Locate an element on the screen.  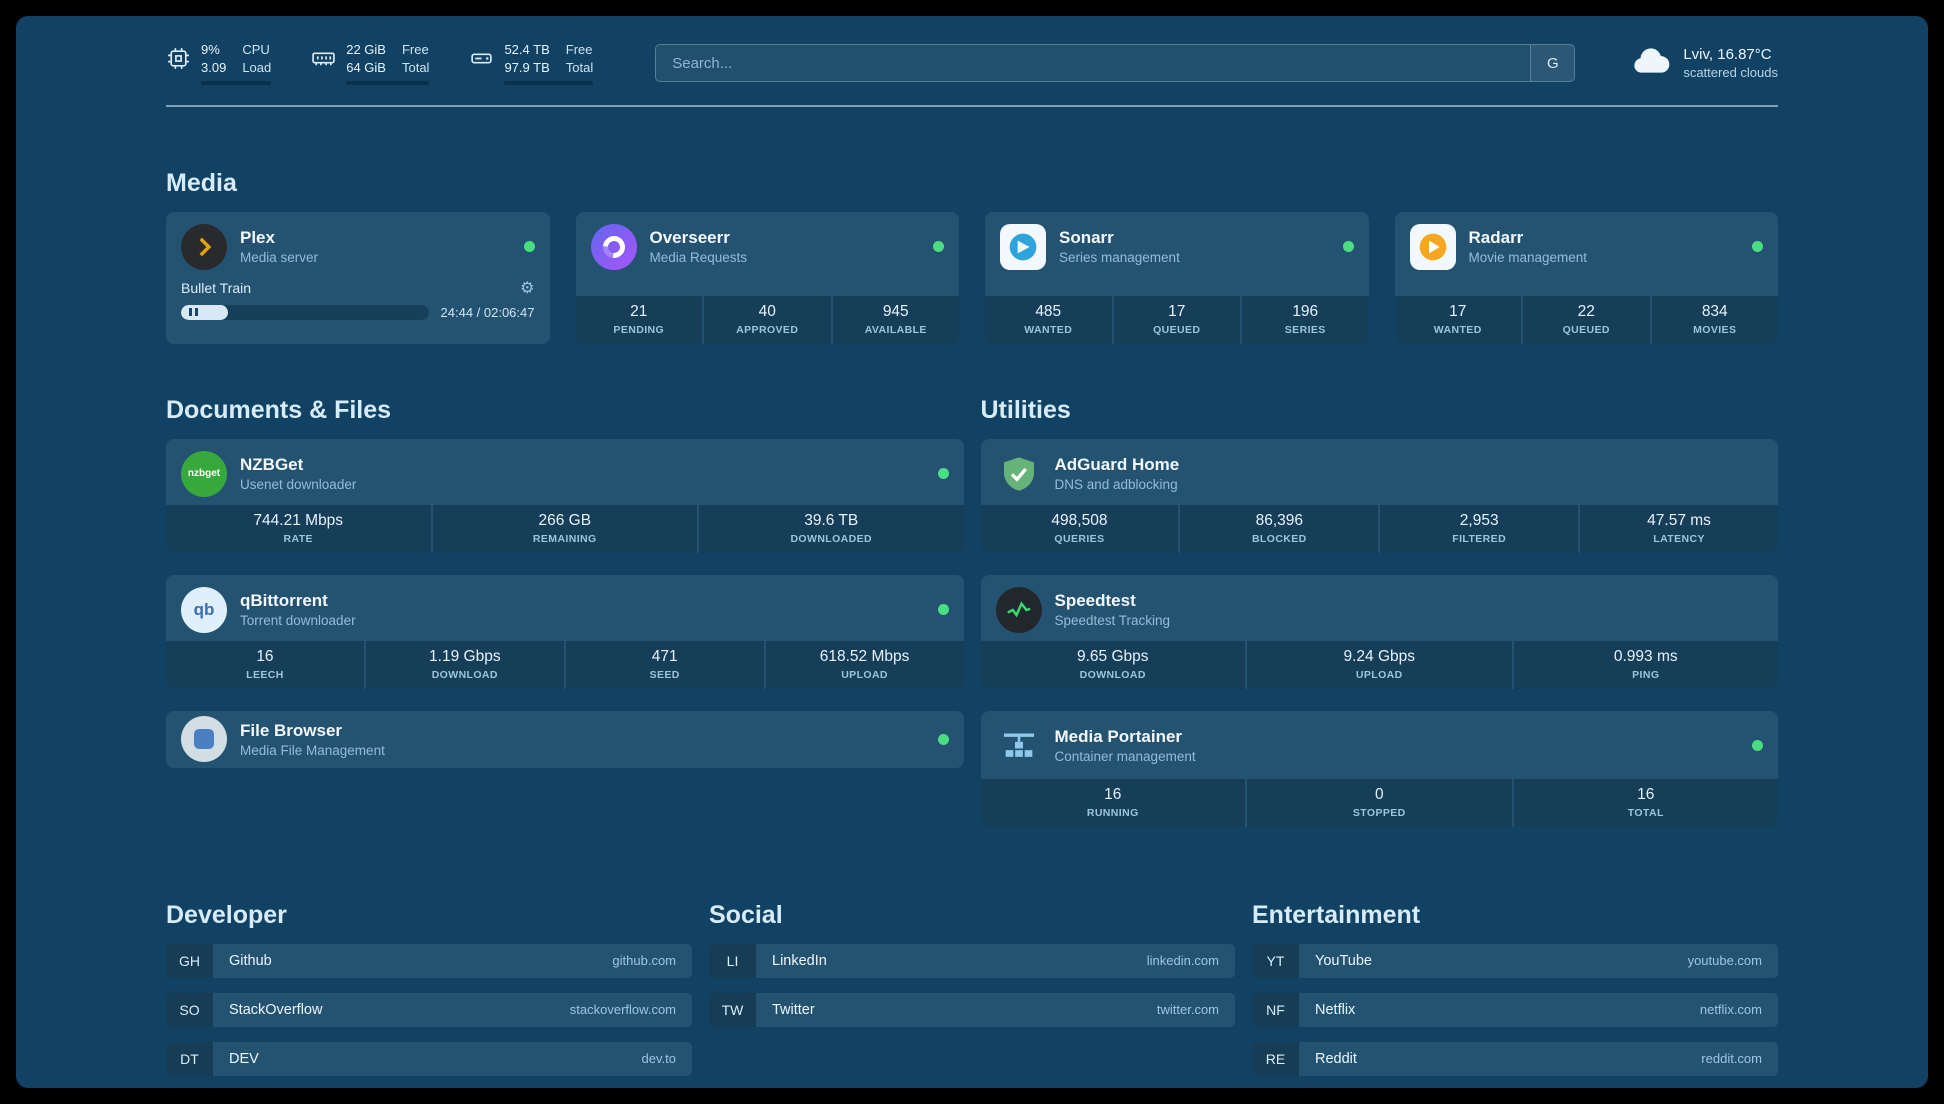
settings-gear-icon: ⚙ is located at coordinates (527, 288).